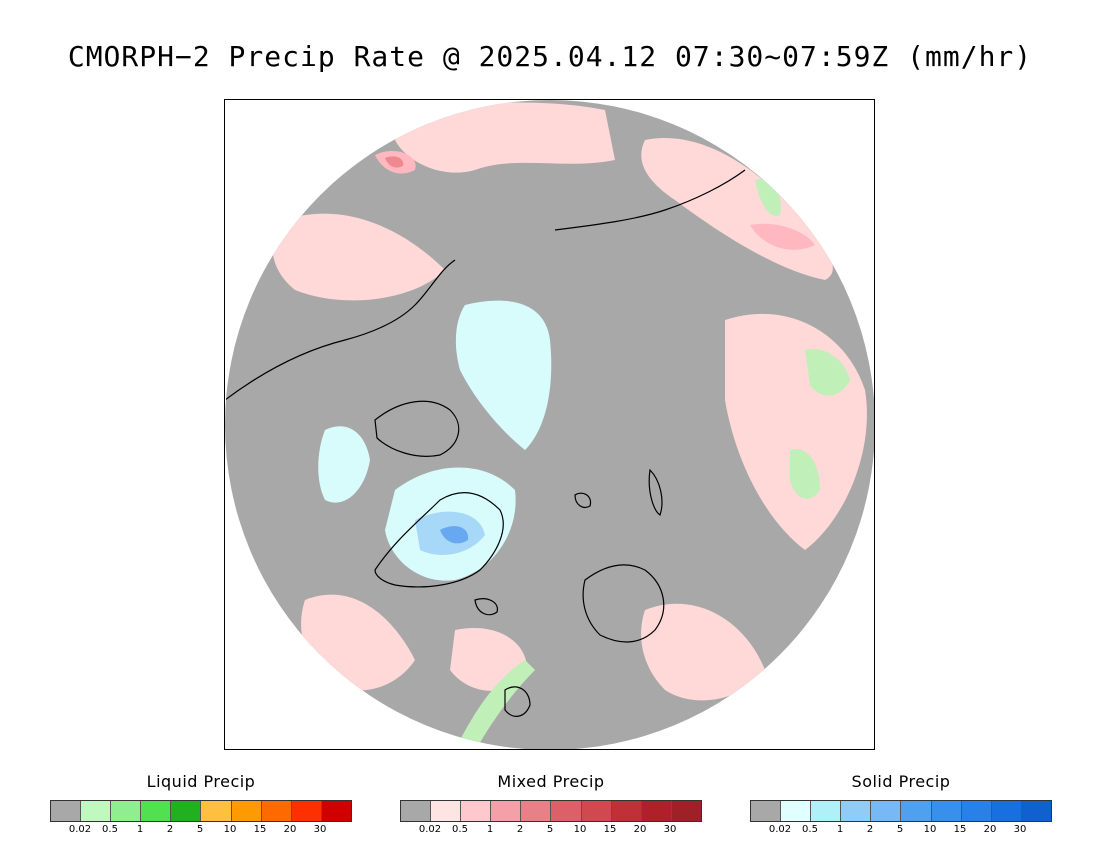  Describe the element at coordinates (320, 829) in the screenshot. I see `legend-liquid-tick-8: 30` at that location.